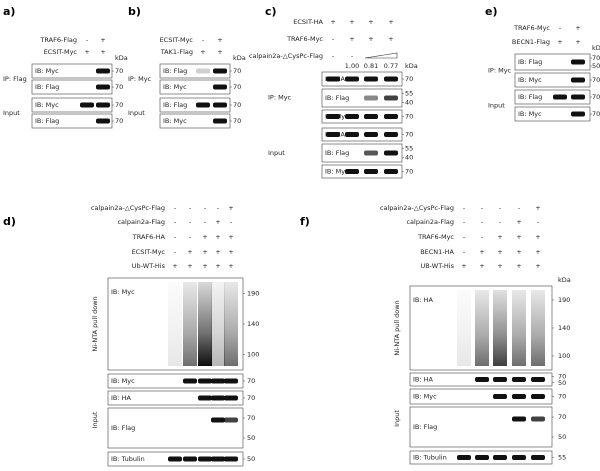 Image resolution: width=600 pixels, height=471 pixels. I want to click on quantification: 0.81, so click(371, 66).